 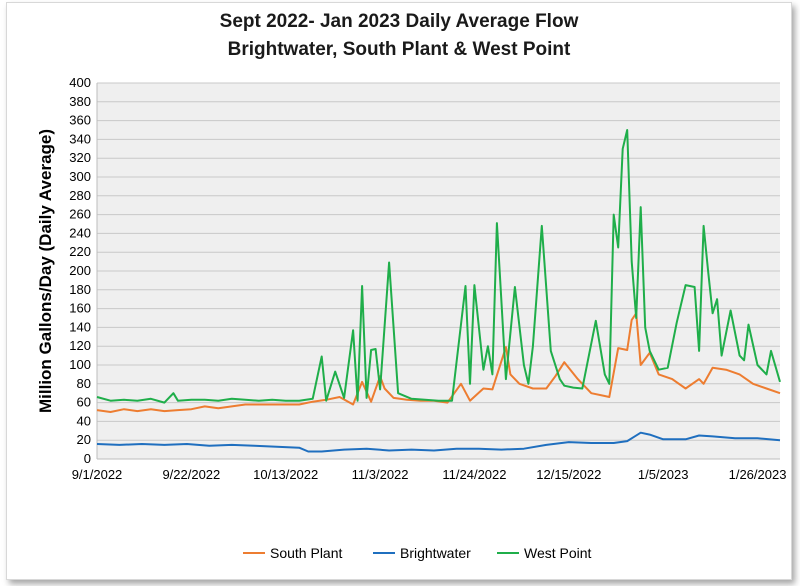 I want to click on legend: South Plant Brightwater West Point, so click(x=417, y=553).